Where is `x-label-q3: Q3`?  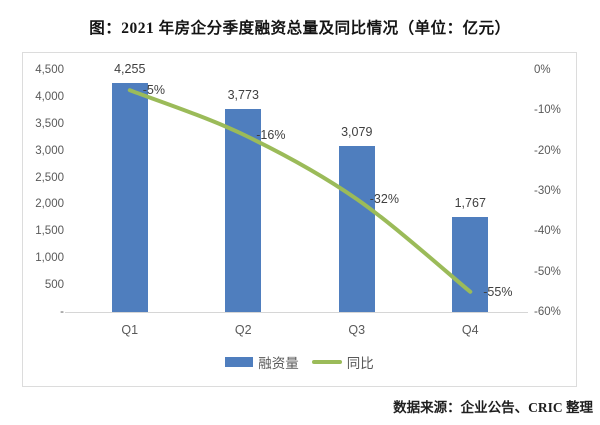 x-label-q3: Q3 is located at coordinates (357, 330).